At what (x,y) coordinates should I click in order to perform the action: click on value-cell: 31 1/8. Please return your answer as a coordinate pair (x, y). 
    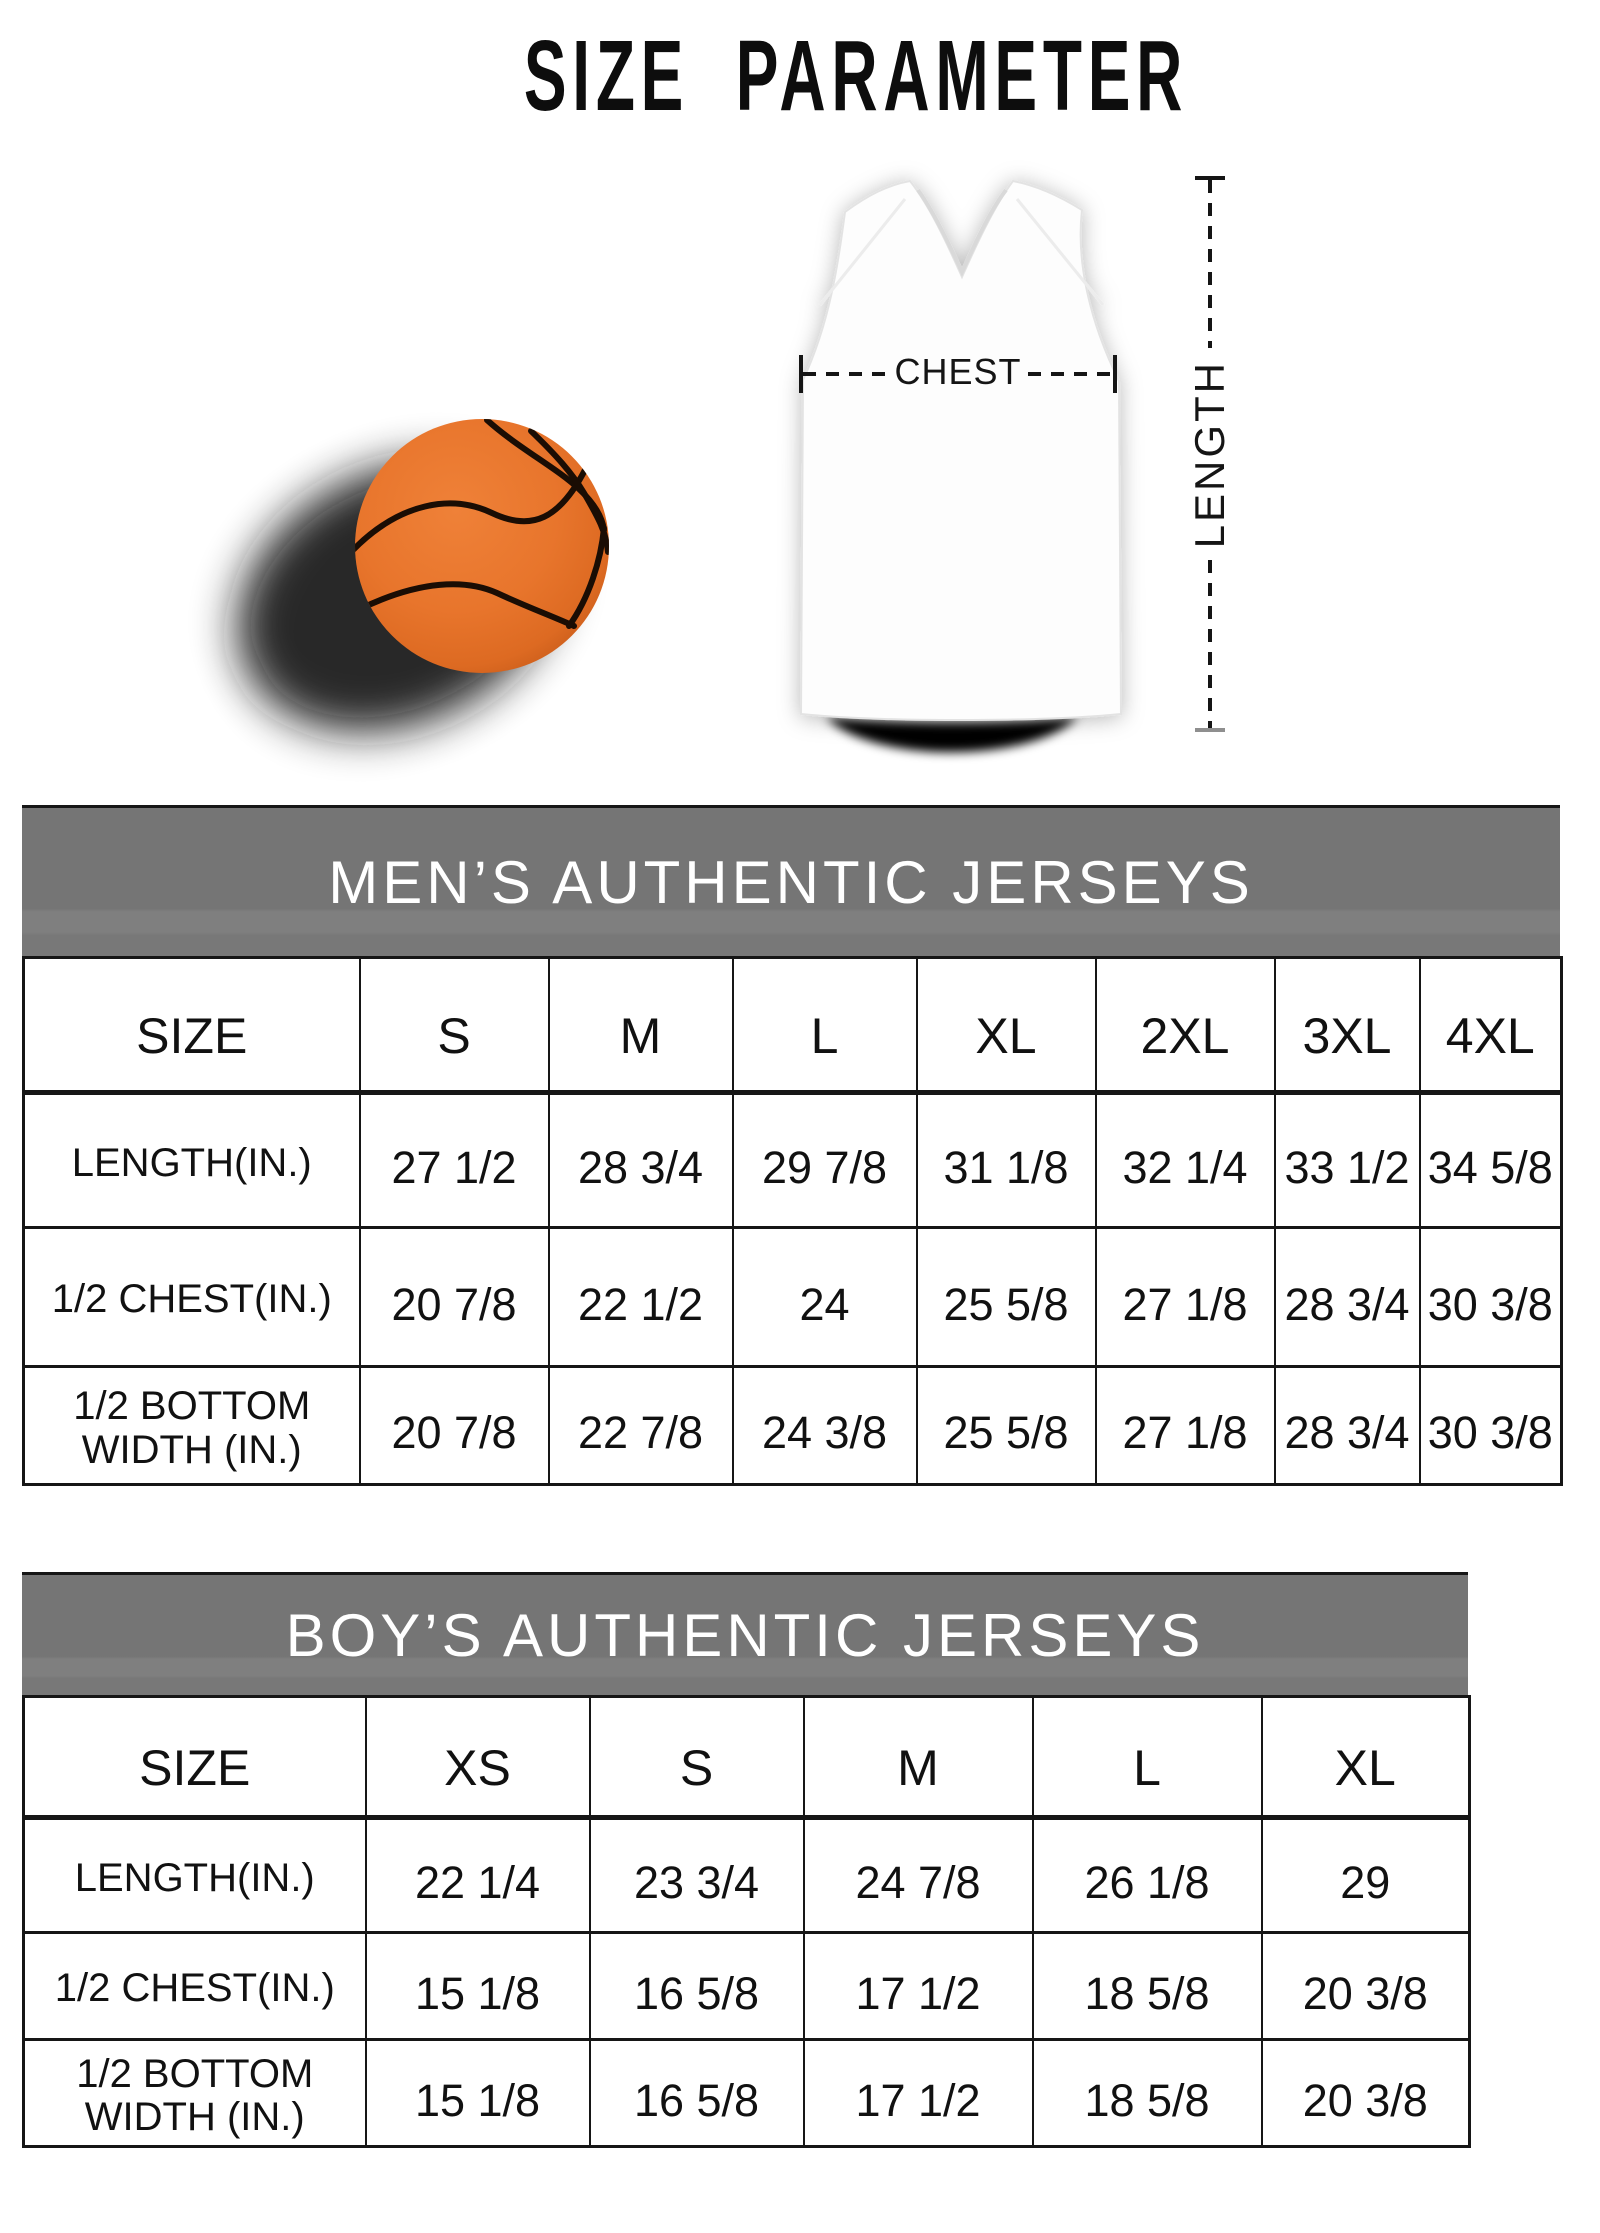
    Looking at the image, I should click on (1006, 1160).